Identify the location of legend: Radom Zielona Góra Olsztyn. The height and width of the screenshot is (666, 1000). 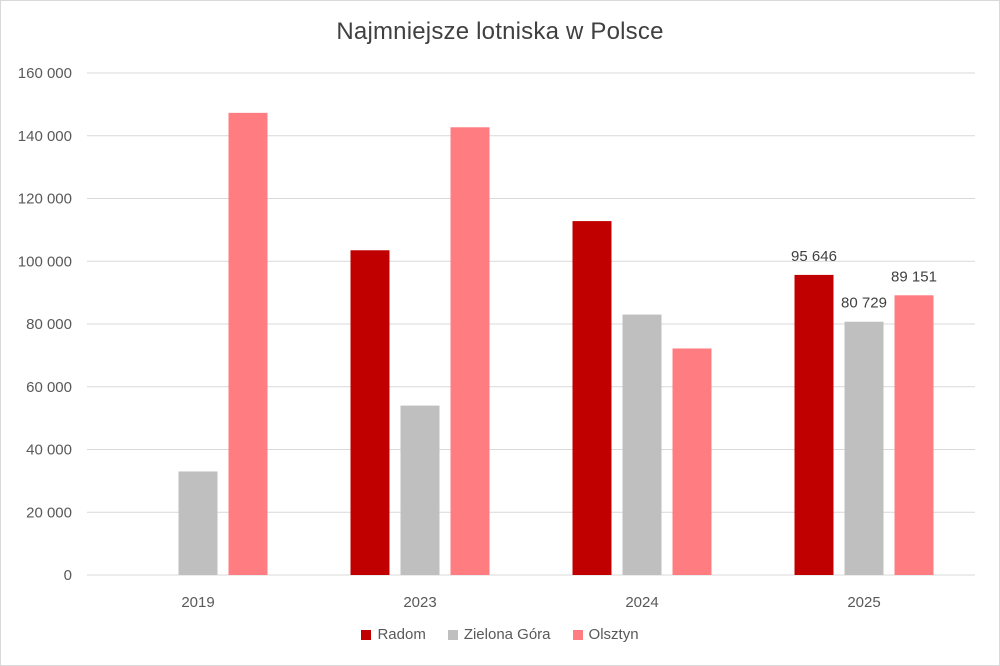
(500, 634).